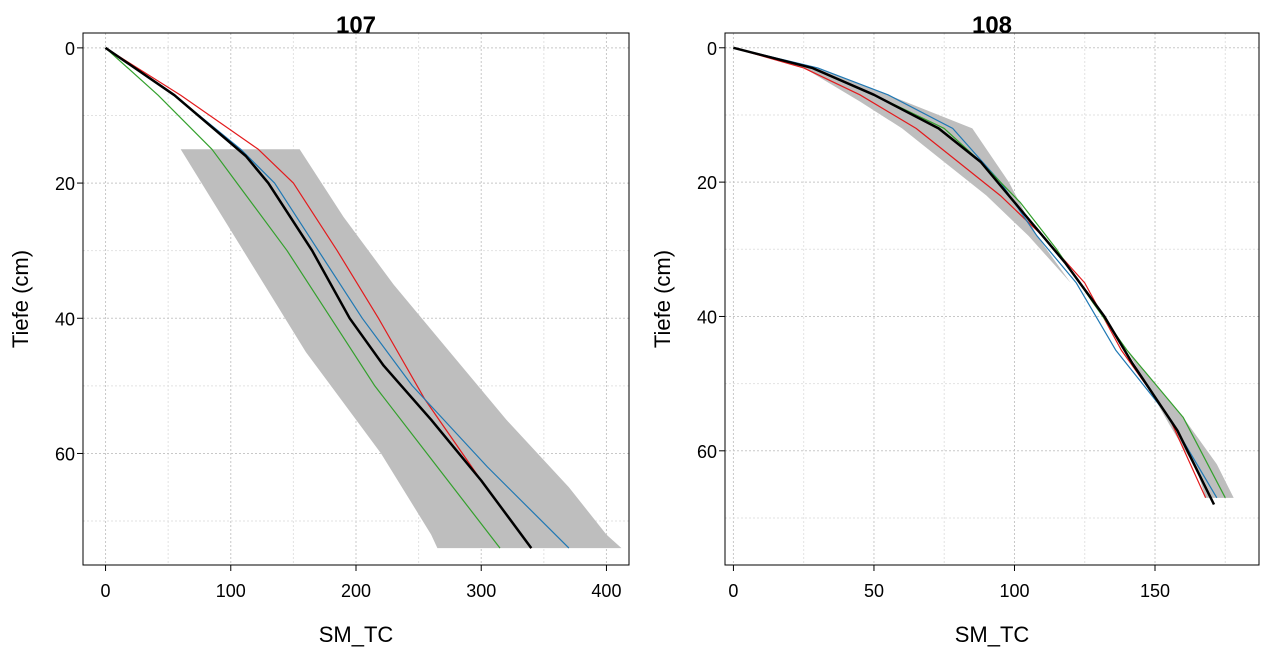 The width and height of the screenshot is (1270, 650). What do you see at coordinates (356, 25) in the screenshot?
I see `chart-title: 107` at bounding box center [356, 25].